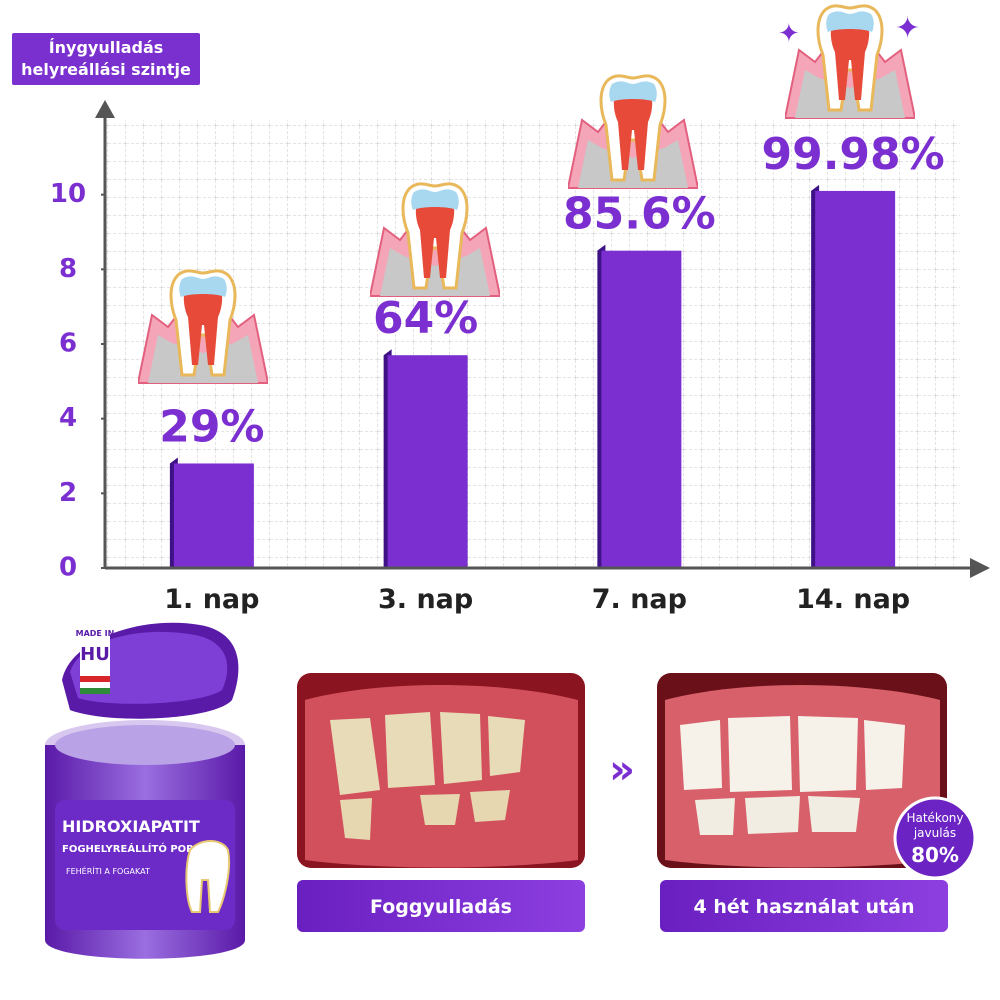 This screenshot has height=1000, width=1000. I want to click on bar-annotation: 29%, so click(211, 426).